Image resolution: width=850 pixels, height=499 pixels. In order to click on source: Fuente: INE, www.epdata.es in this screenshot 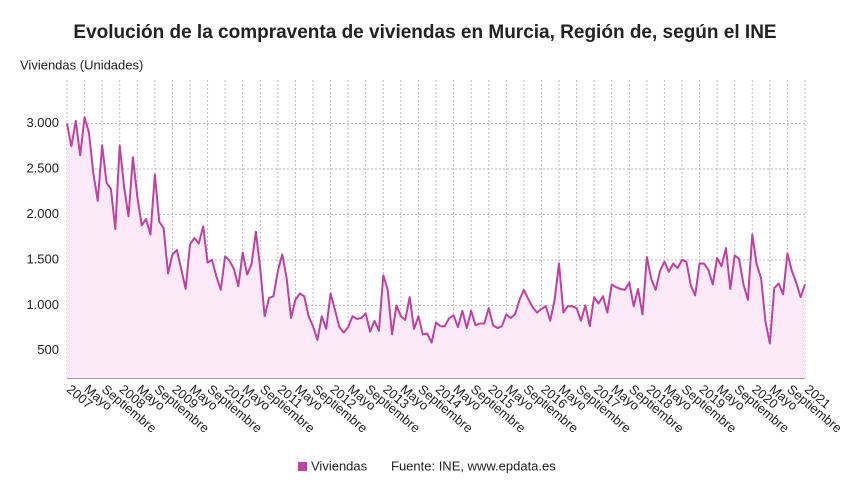, I will do `click(473, 465)`.